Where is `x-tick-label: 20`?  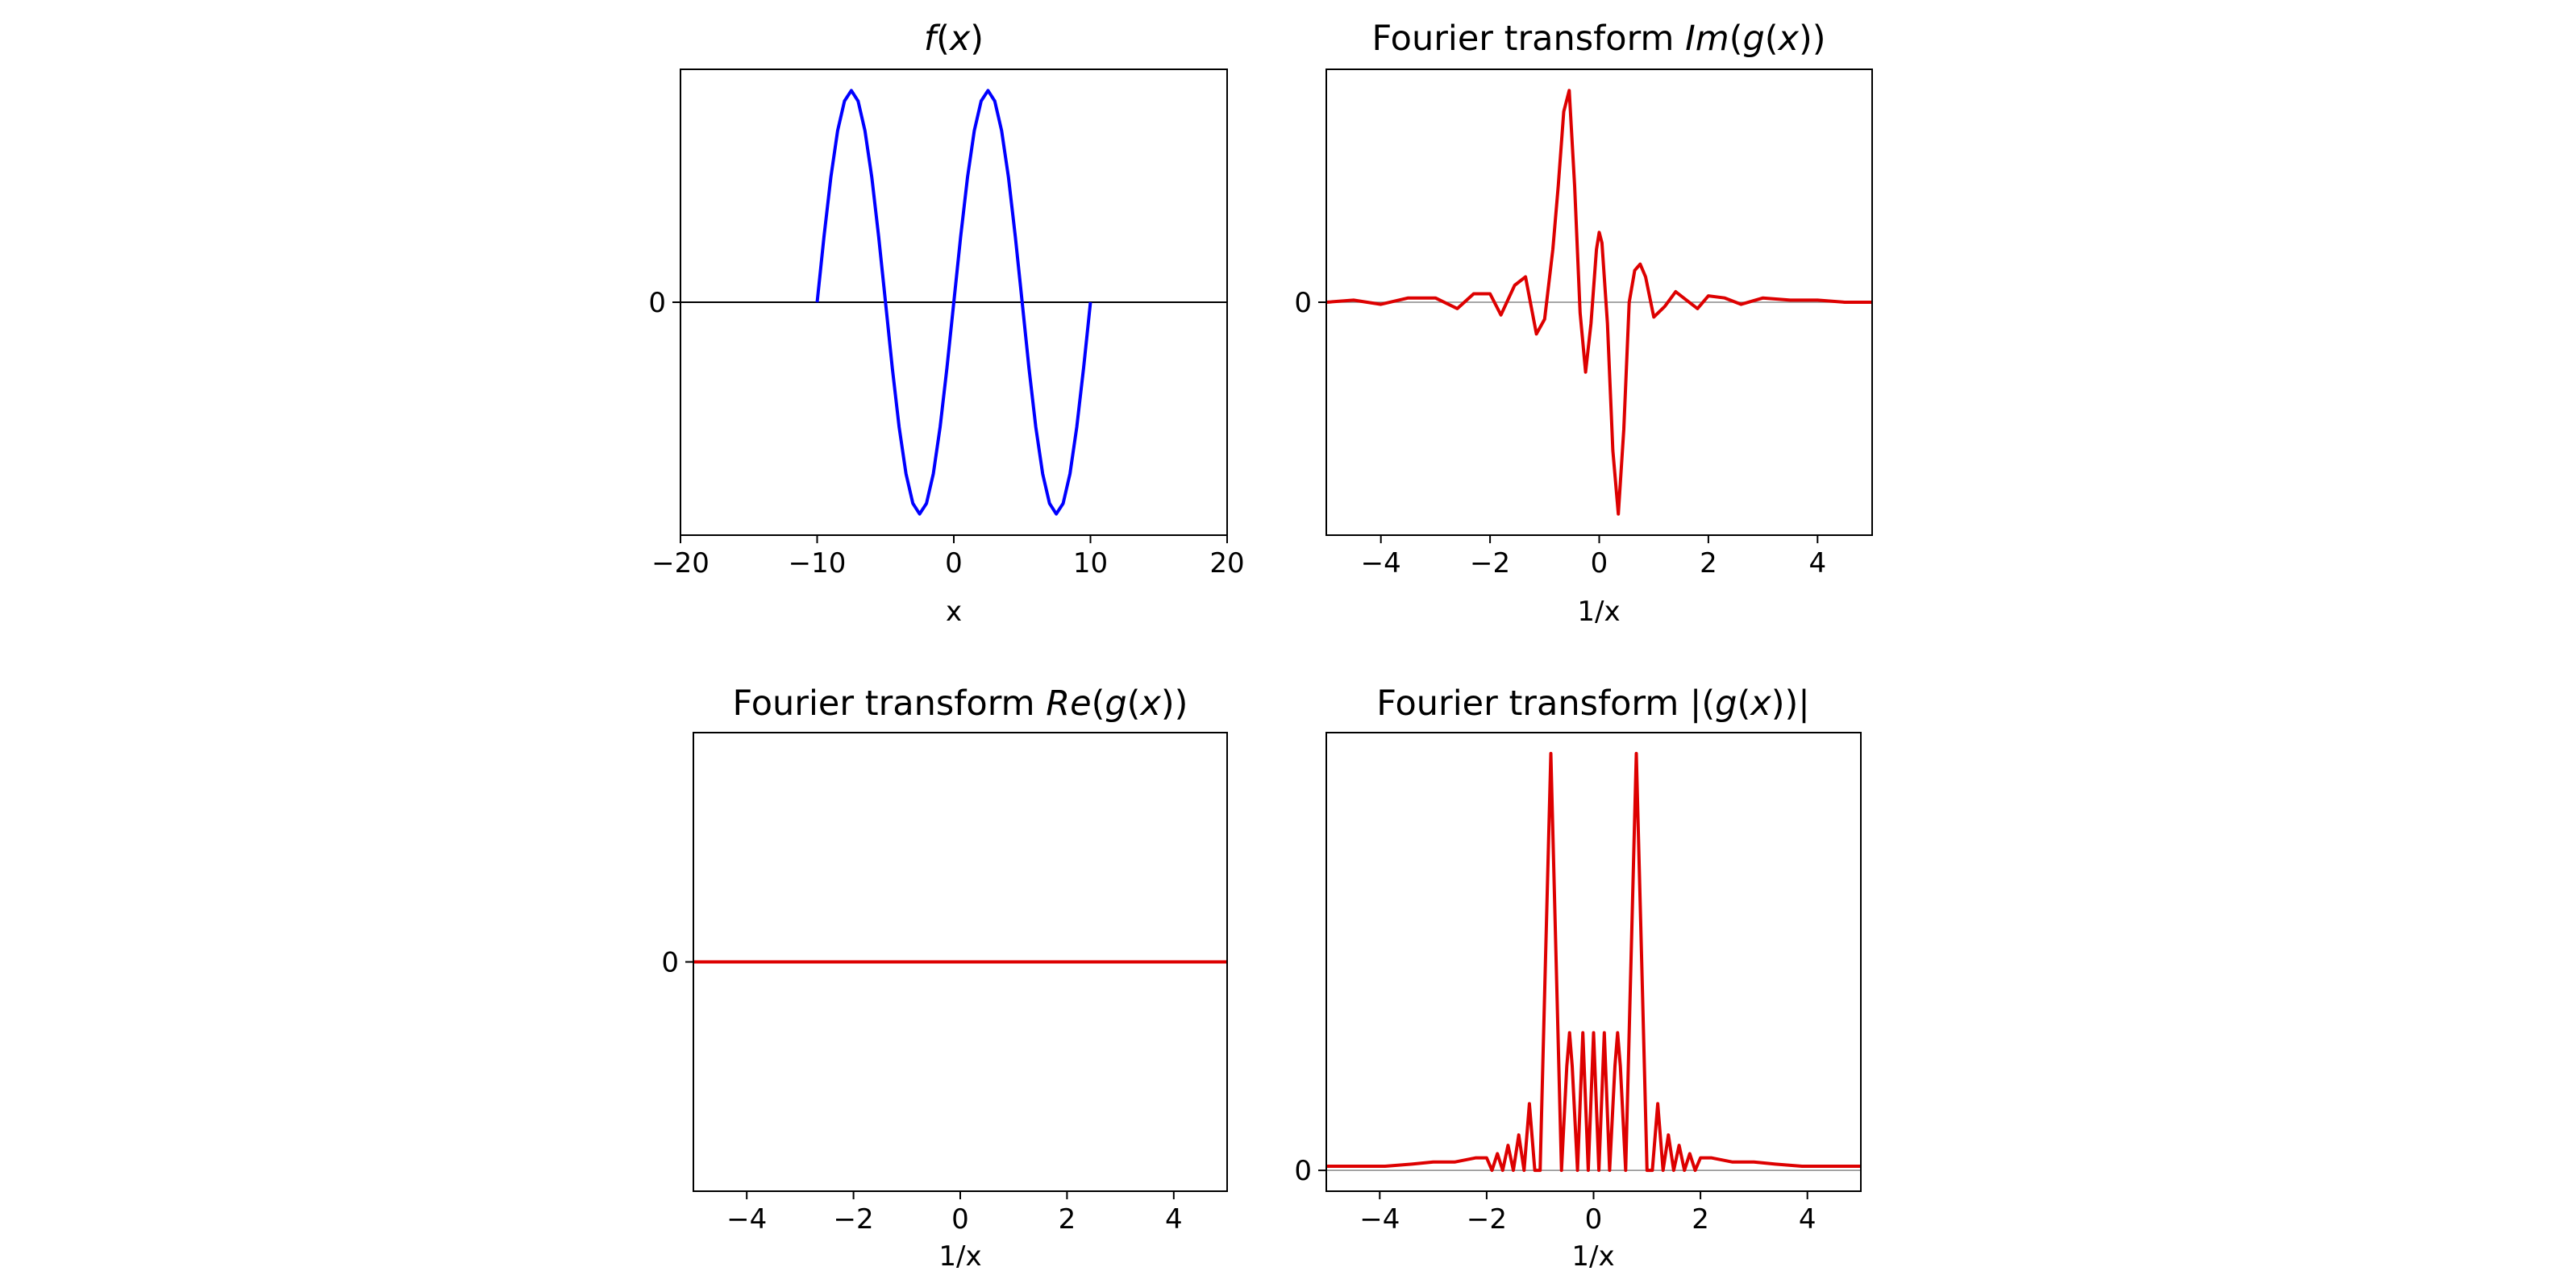 x-tick-label: 20 is located at coordinates (1226, 563).